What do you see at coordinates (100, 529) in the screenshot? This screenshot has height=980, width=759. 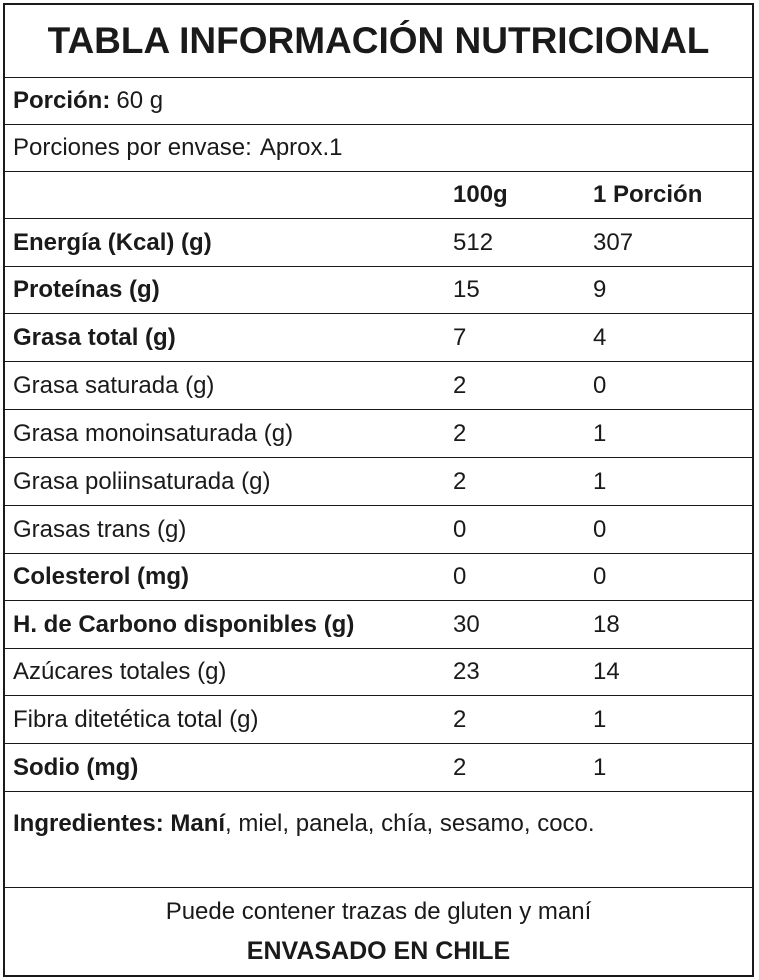 I see `nutrient-name: Grasas trans (g)` at bounding box center [100, 529].